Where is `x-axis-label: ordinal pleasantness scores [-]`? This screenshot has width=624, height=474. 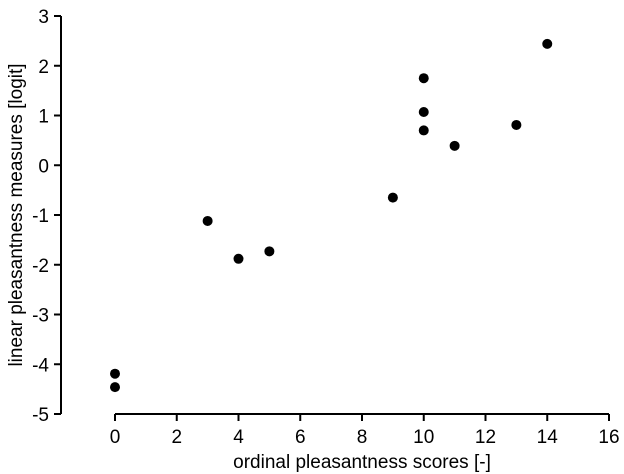
x-axis-label: ordinal pleasantness scores [-] is located at coordinates (362, 462).